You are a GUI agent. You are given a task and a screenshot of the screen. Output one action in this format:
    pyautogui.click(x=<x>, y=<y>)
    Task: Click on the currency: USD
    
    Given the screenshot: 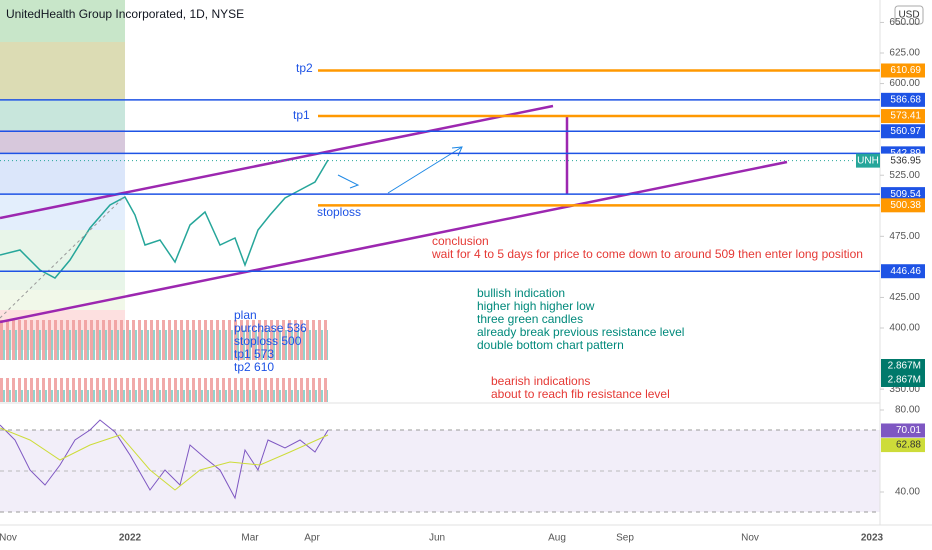 What is the action you would take?
    pyautogui.click(x=908, y=15)
    